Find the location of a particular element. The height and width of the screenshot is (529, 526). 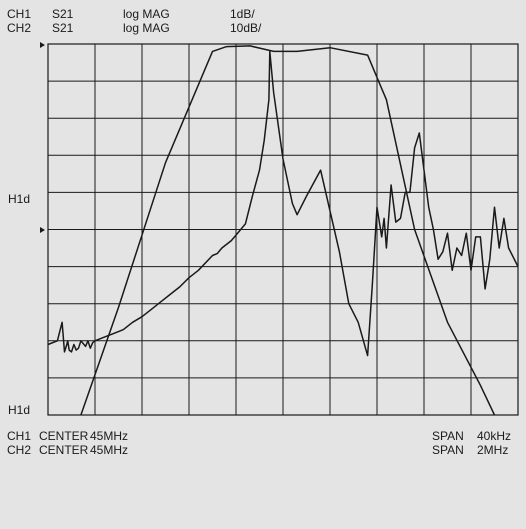

reference-label-upper: H1d is located at coordinates (19, 199).